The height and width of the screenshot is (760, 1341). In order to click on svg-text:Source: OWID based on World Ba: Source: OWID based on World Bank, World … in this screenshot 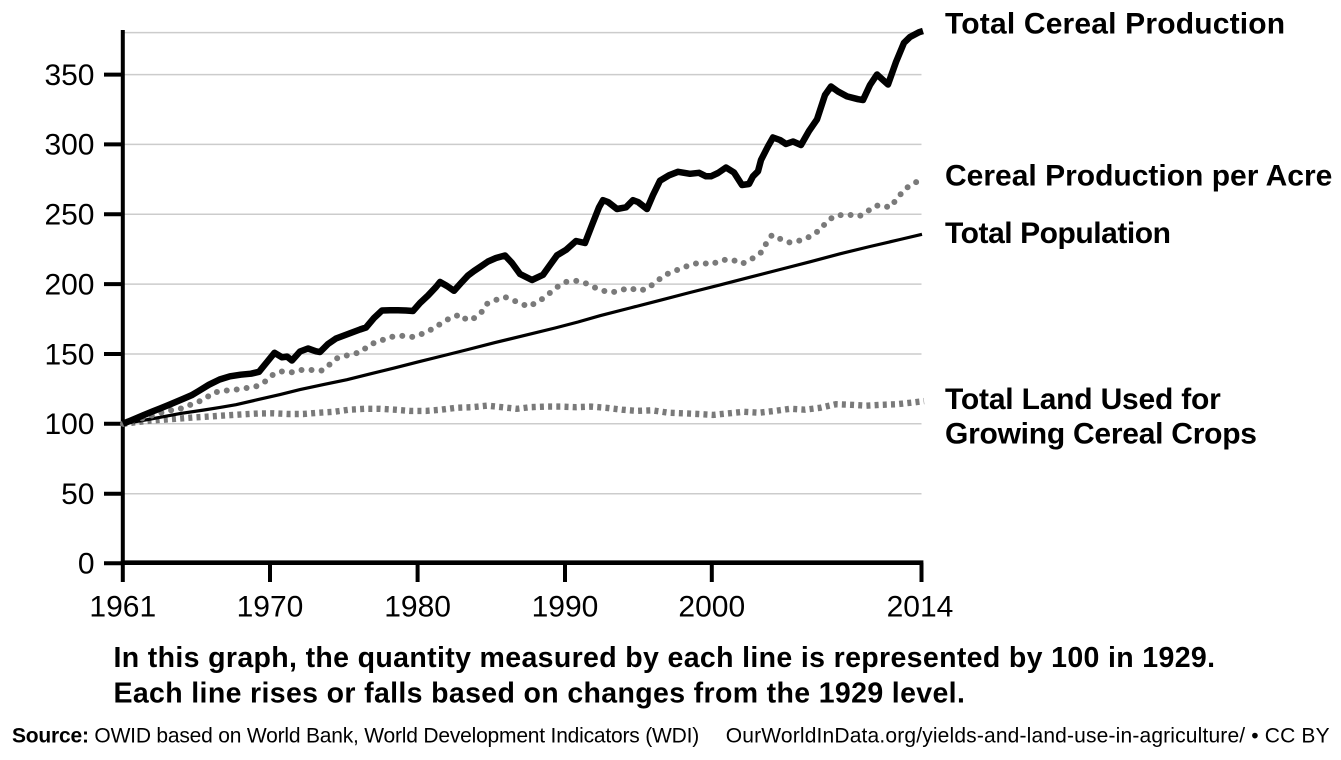, I will do `click(355, 736)`.